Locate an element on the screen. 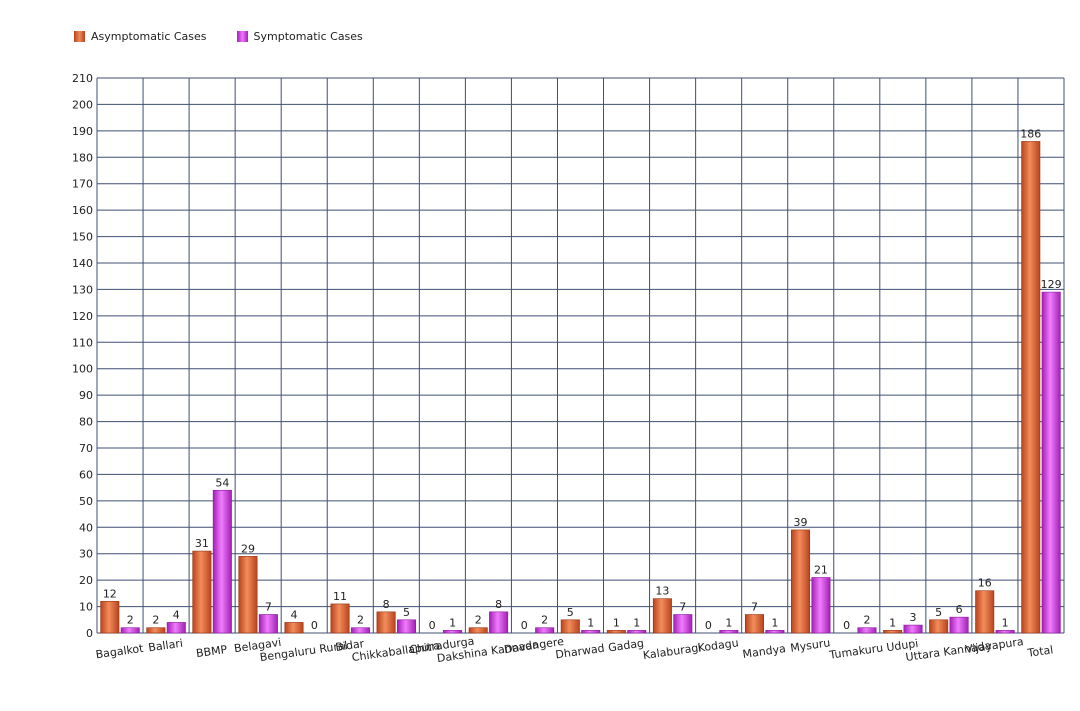 The height and width of the screenshot is (711, 1080). value-label-asymptomatic: 8 is located at coordinates (386, 604).